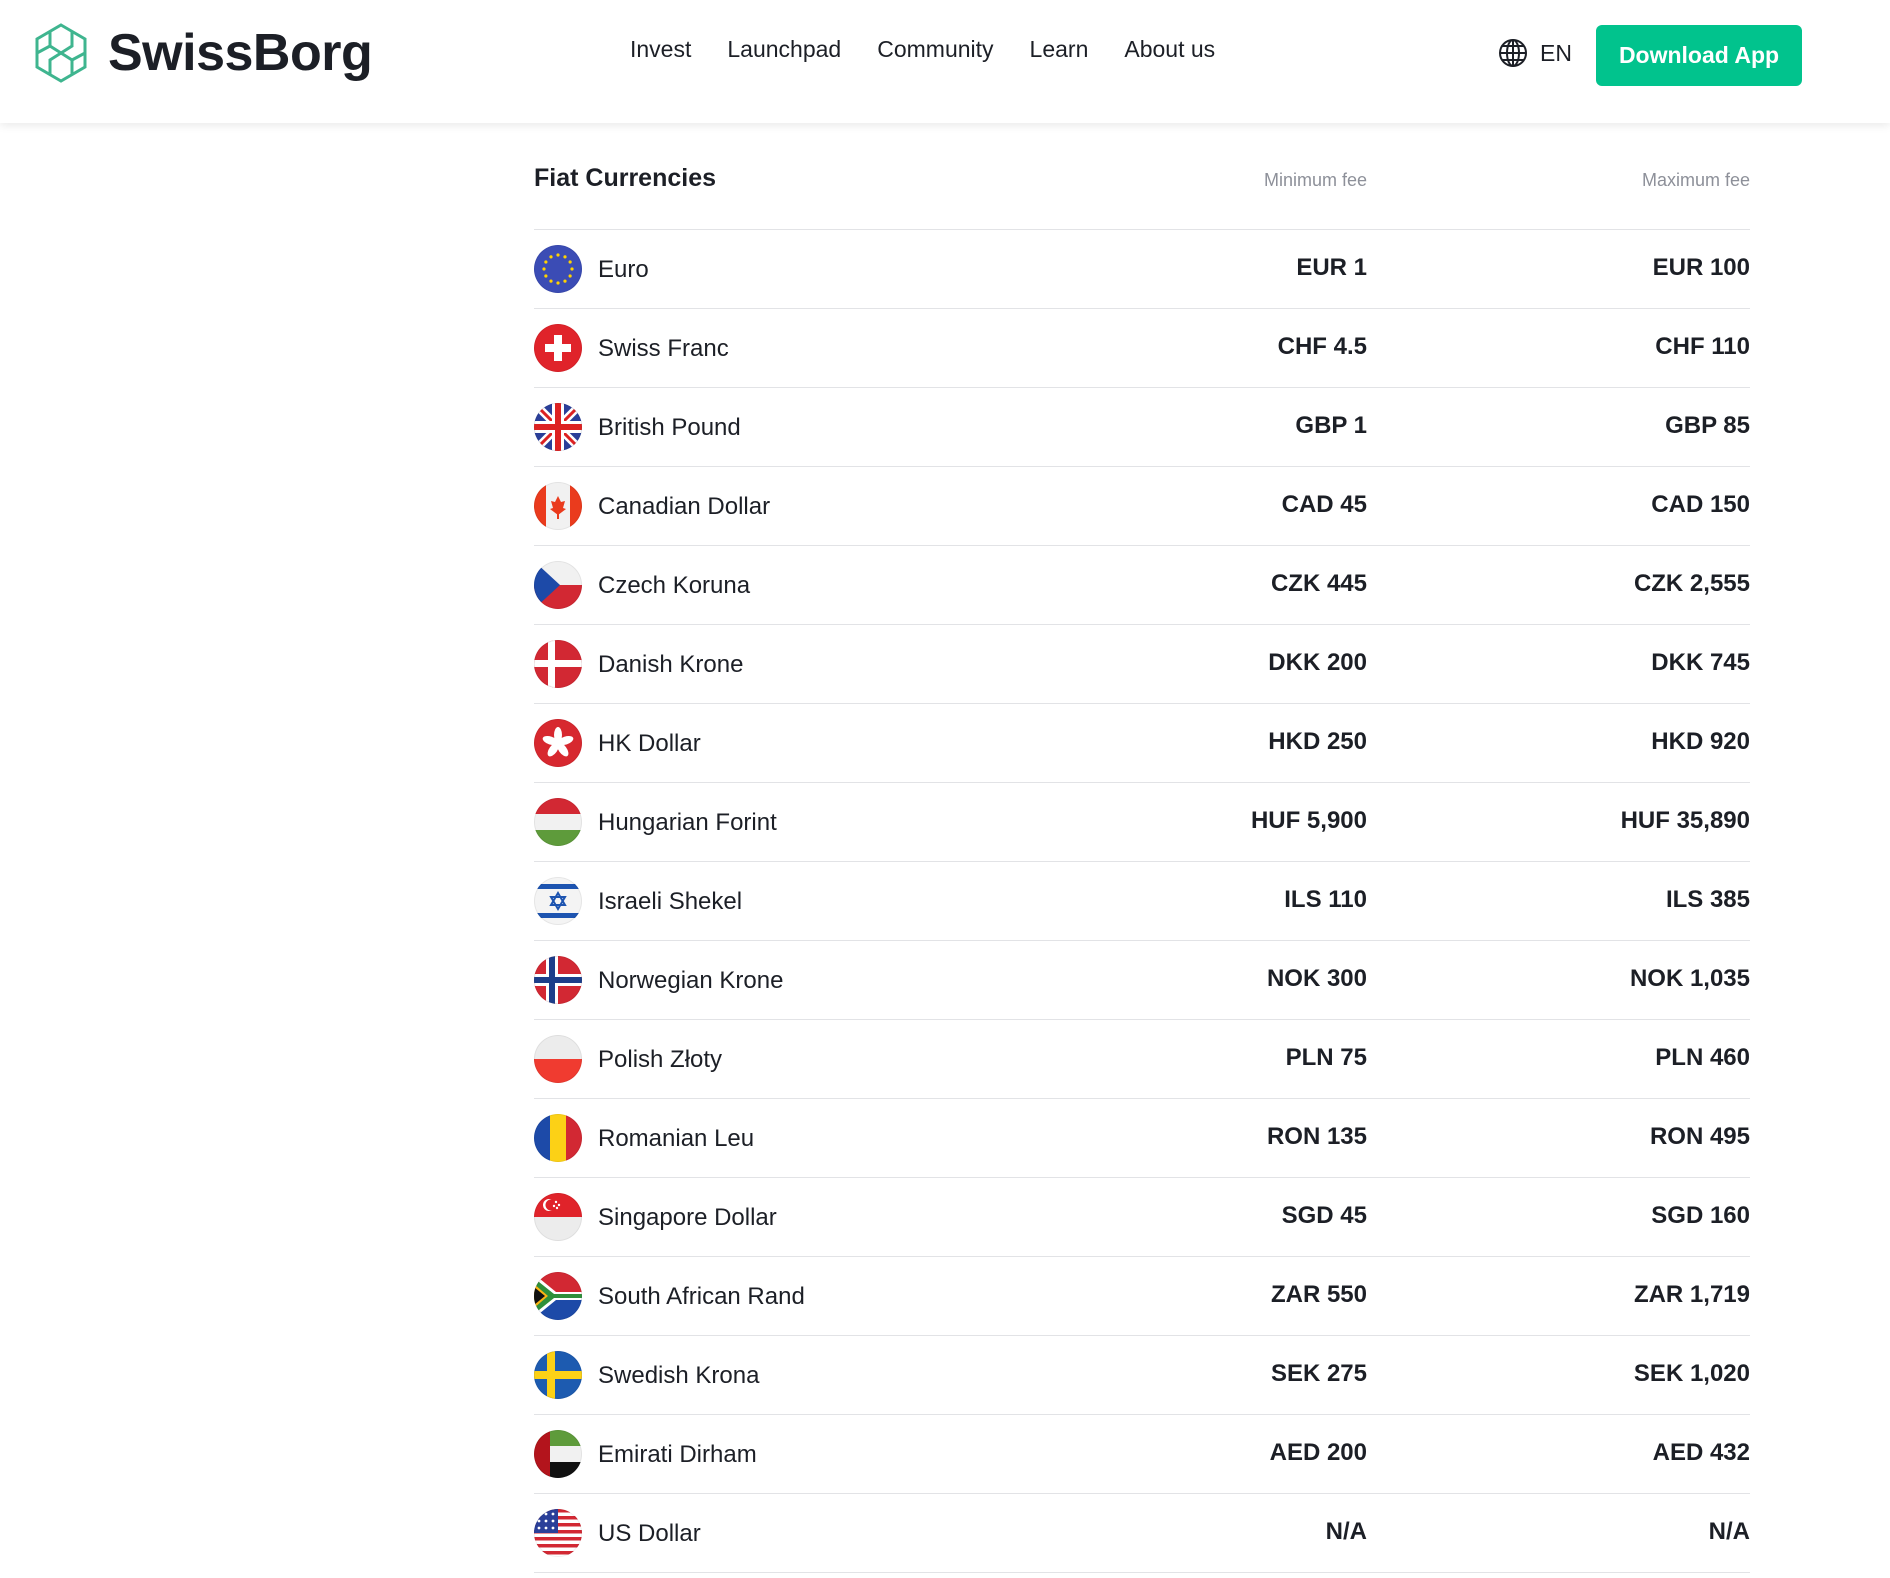  I want to click on currency-name: Hungarian Forint, so click(687, 822).